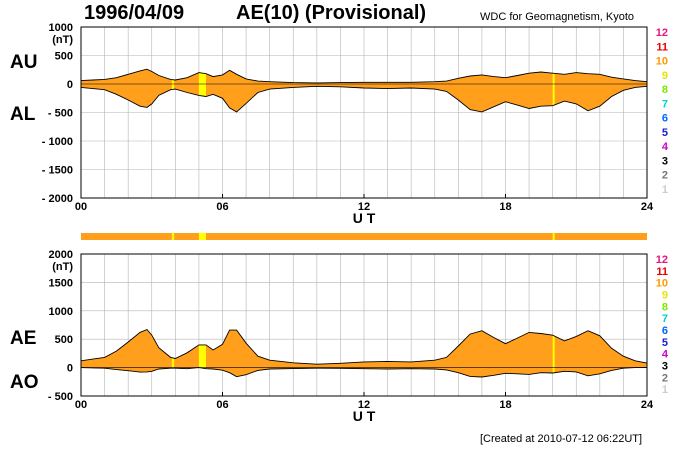 The image size is (700, 450). What do you see at coordinates (561, 439) in the screenshot?
I see `created-timestamp: [Created at 2010-07-12 06:22UT]` at bounding box center [561, 439].